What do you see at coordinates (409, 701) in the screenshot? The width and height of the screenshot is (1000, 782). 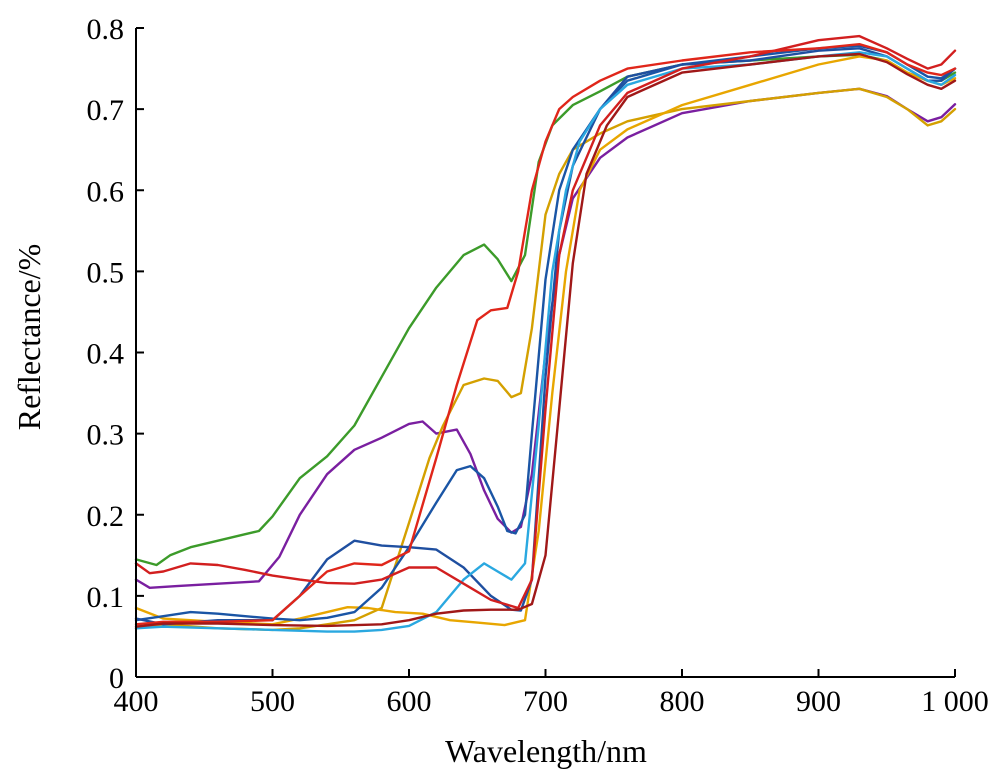 I see `x-tick-label: 600` at bounding box center [409, 701].